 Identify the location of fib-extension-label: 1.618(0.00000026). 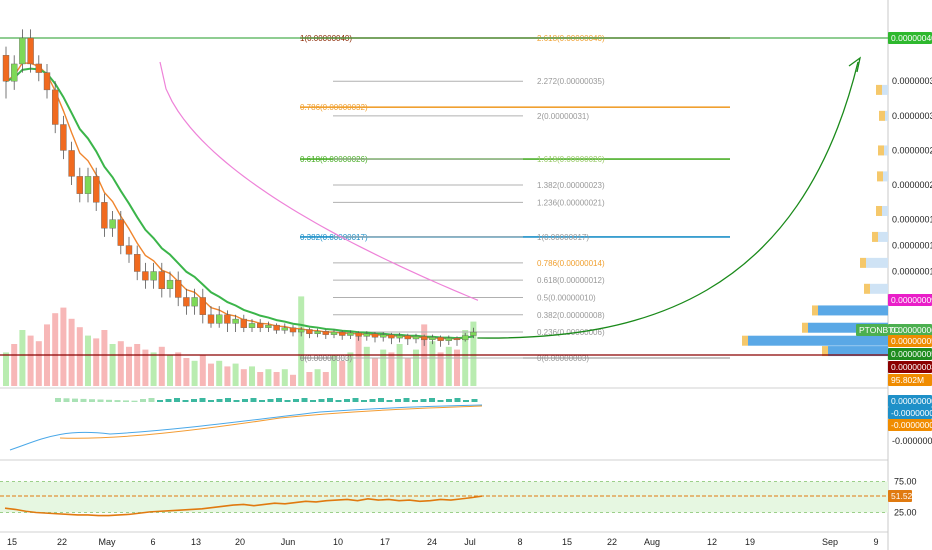
(571, 159).